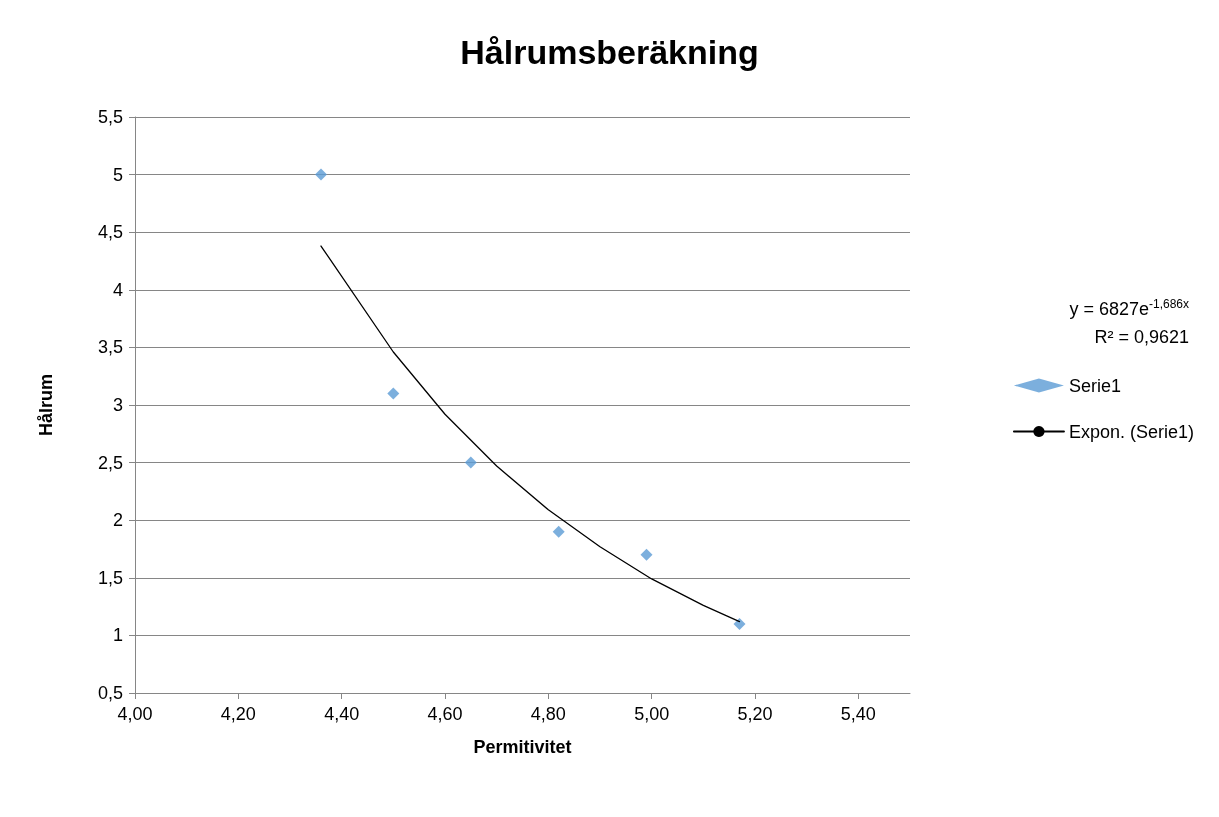  I want to click on y-tick-label: 1,5, so click(110, 577).